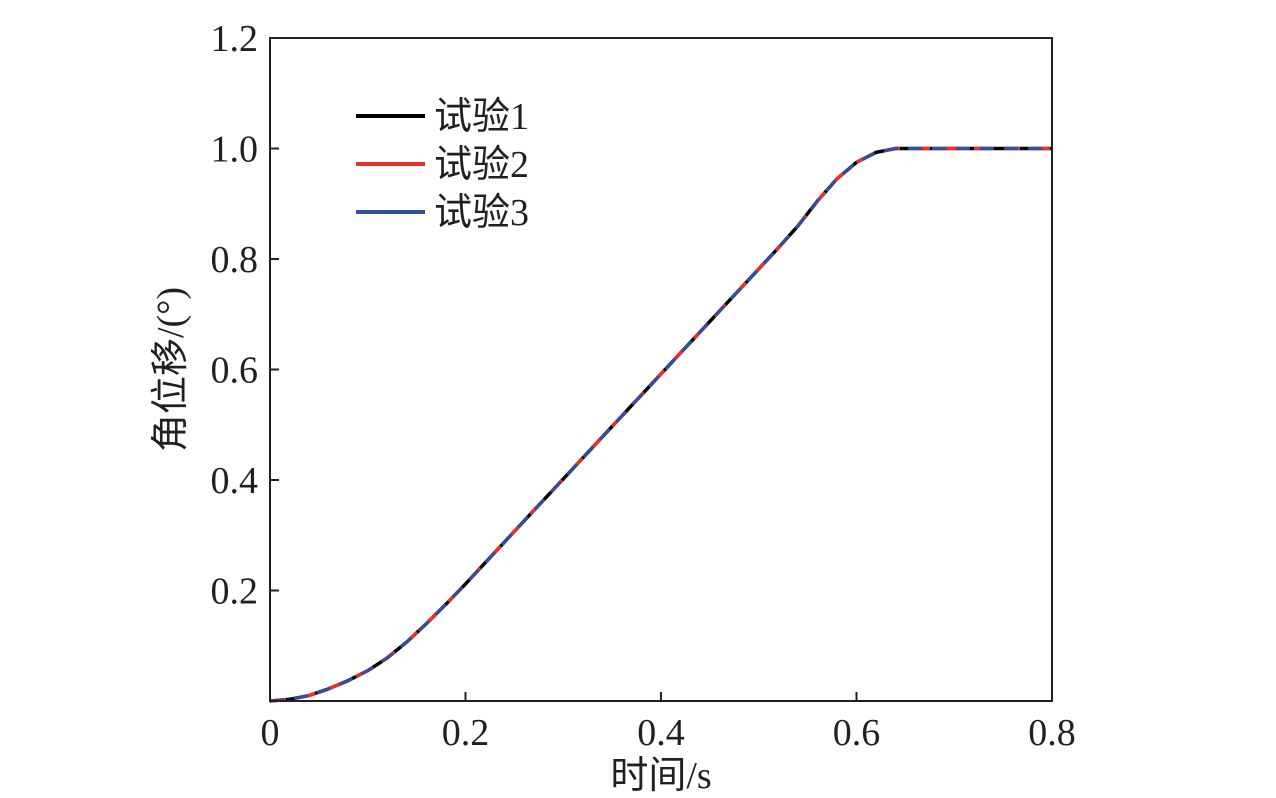 The image size is (1276, 798). What do you see at coordinates (660, 776) in the screenshot?
I see `x-axis-title: 时间/s` at bounding box center [660, 776].